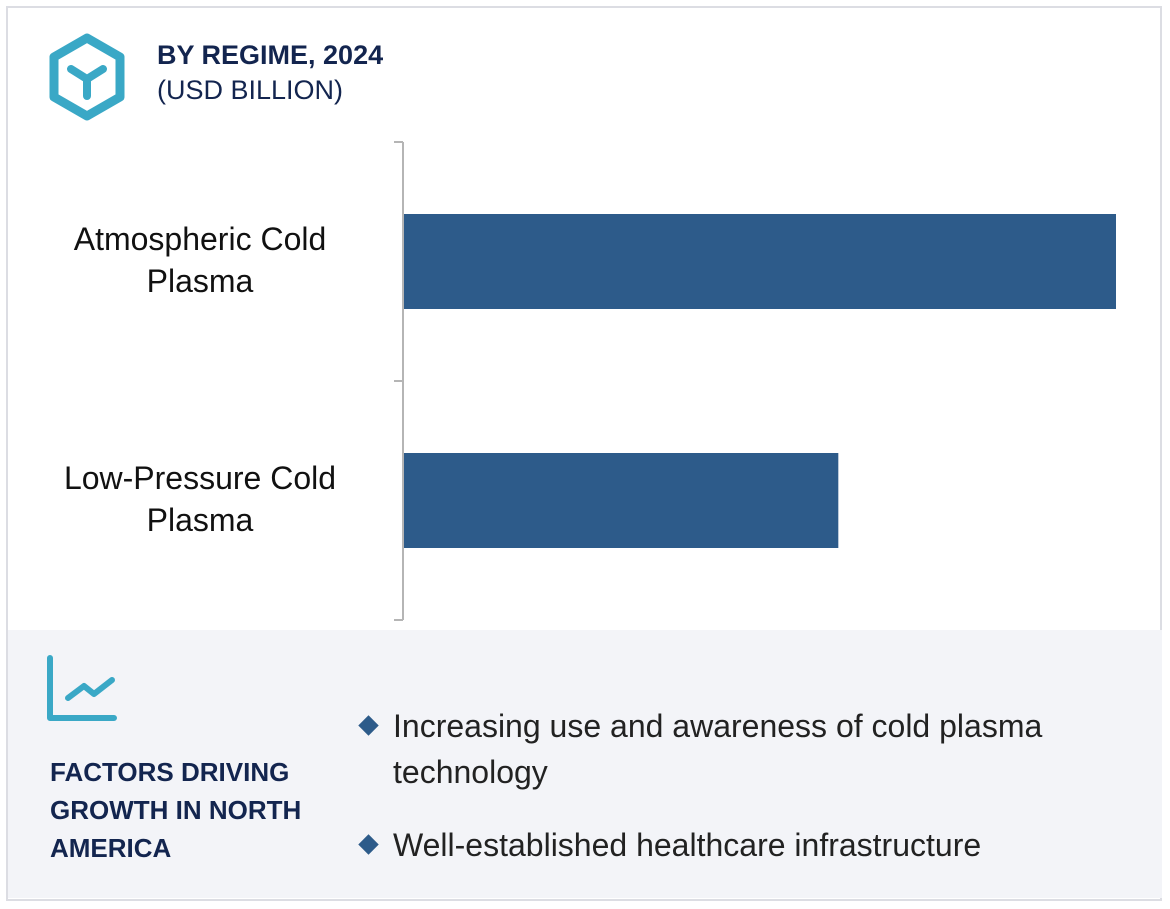 This screenshot has height=909, width=1170. What do you see at coordinates (270, 55) in the screenshot?
I see `chart-title: BY REGIME, 2024` at bounding box center [270, 55].